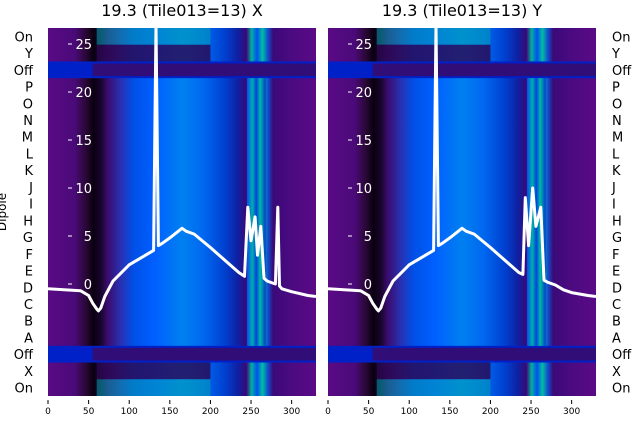  I want to click on dipole-label: A, so click(616, 338).